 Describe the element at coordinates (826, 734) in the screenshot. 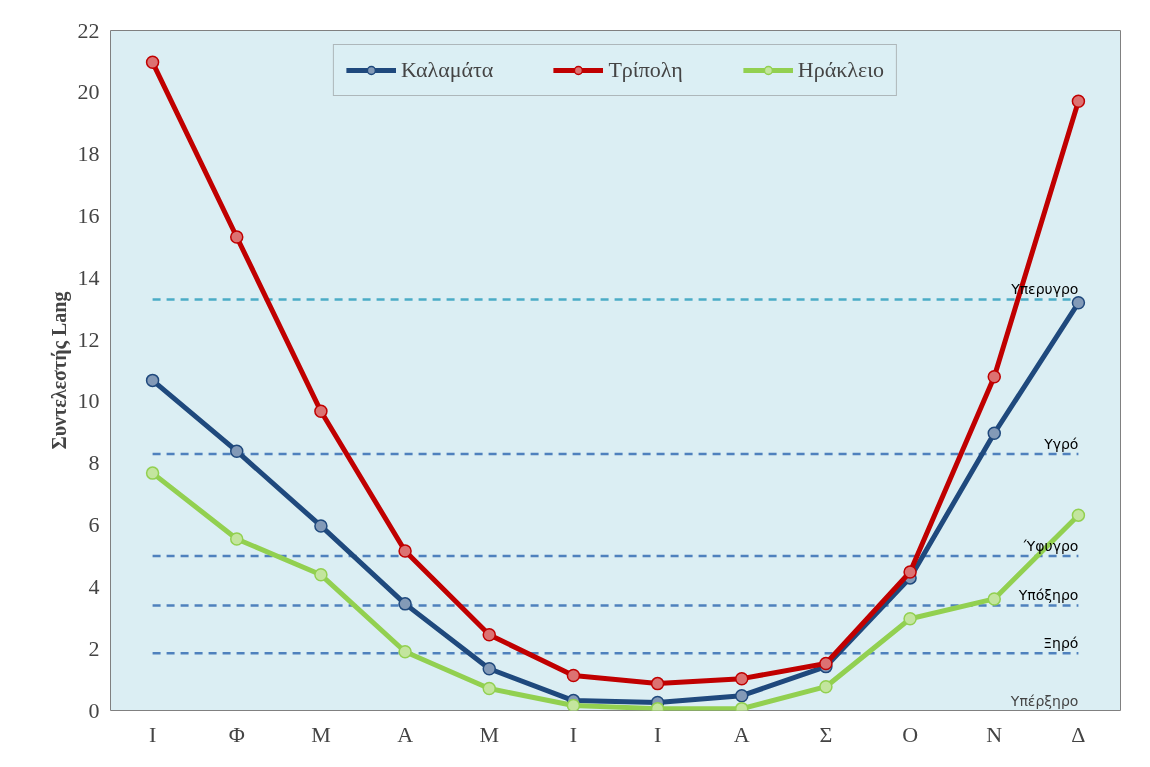

I see `x-tick-label: Σ` at that location.